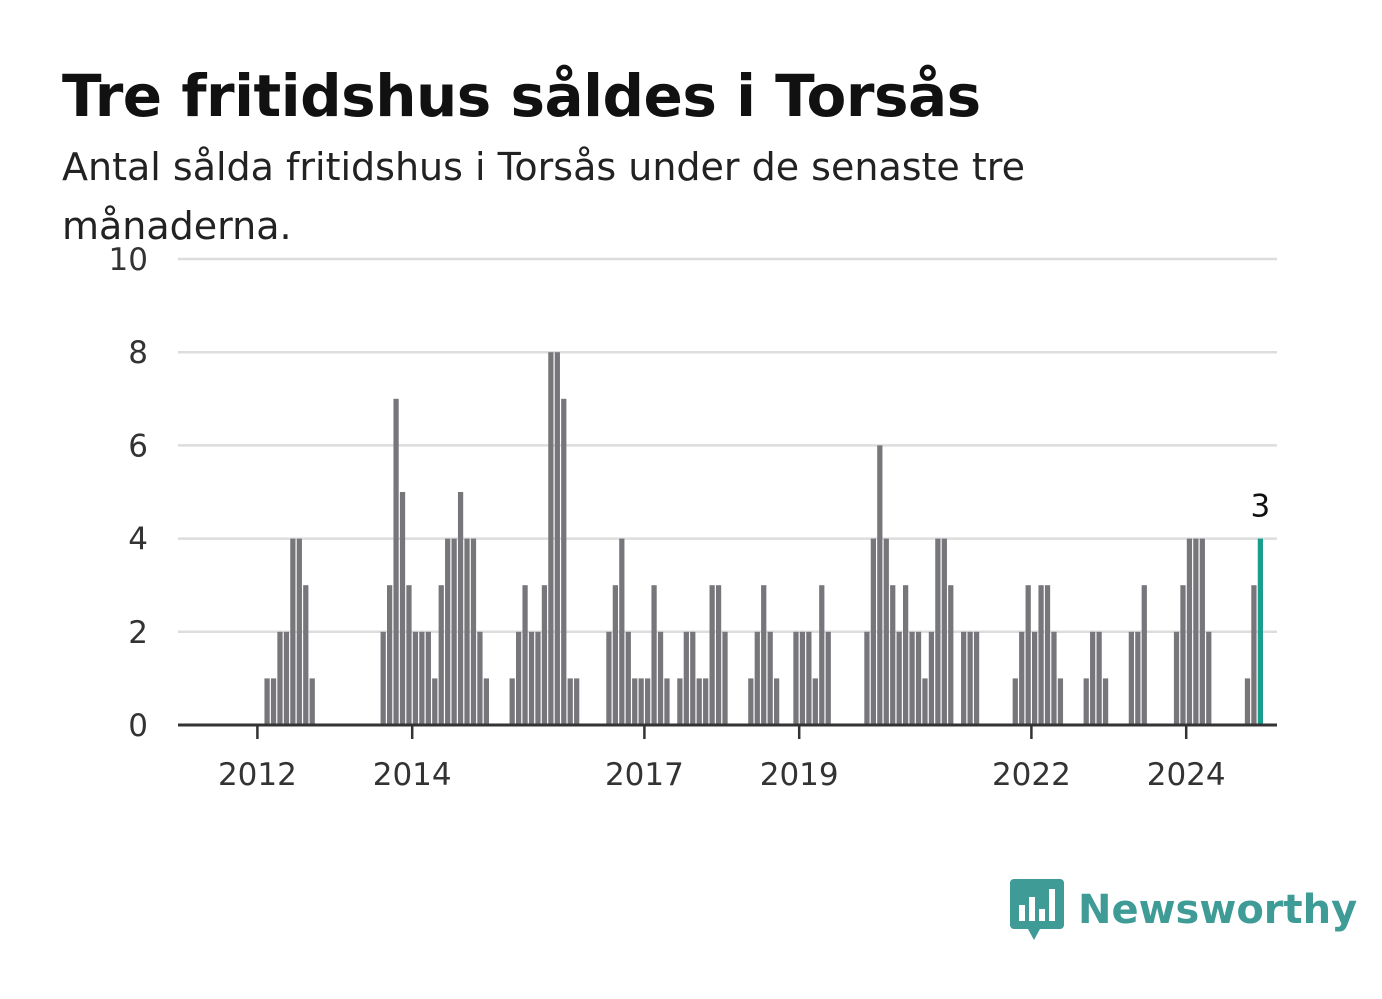 Image resolution: width=1382 pixels, height=999 pixels. What do you see at coordinates (1031, 775) in the screenshot?
I see `x-tick-label: 2022` at bounding box center [1031, 775].